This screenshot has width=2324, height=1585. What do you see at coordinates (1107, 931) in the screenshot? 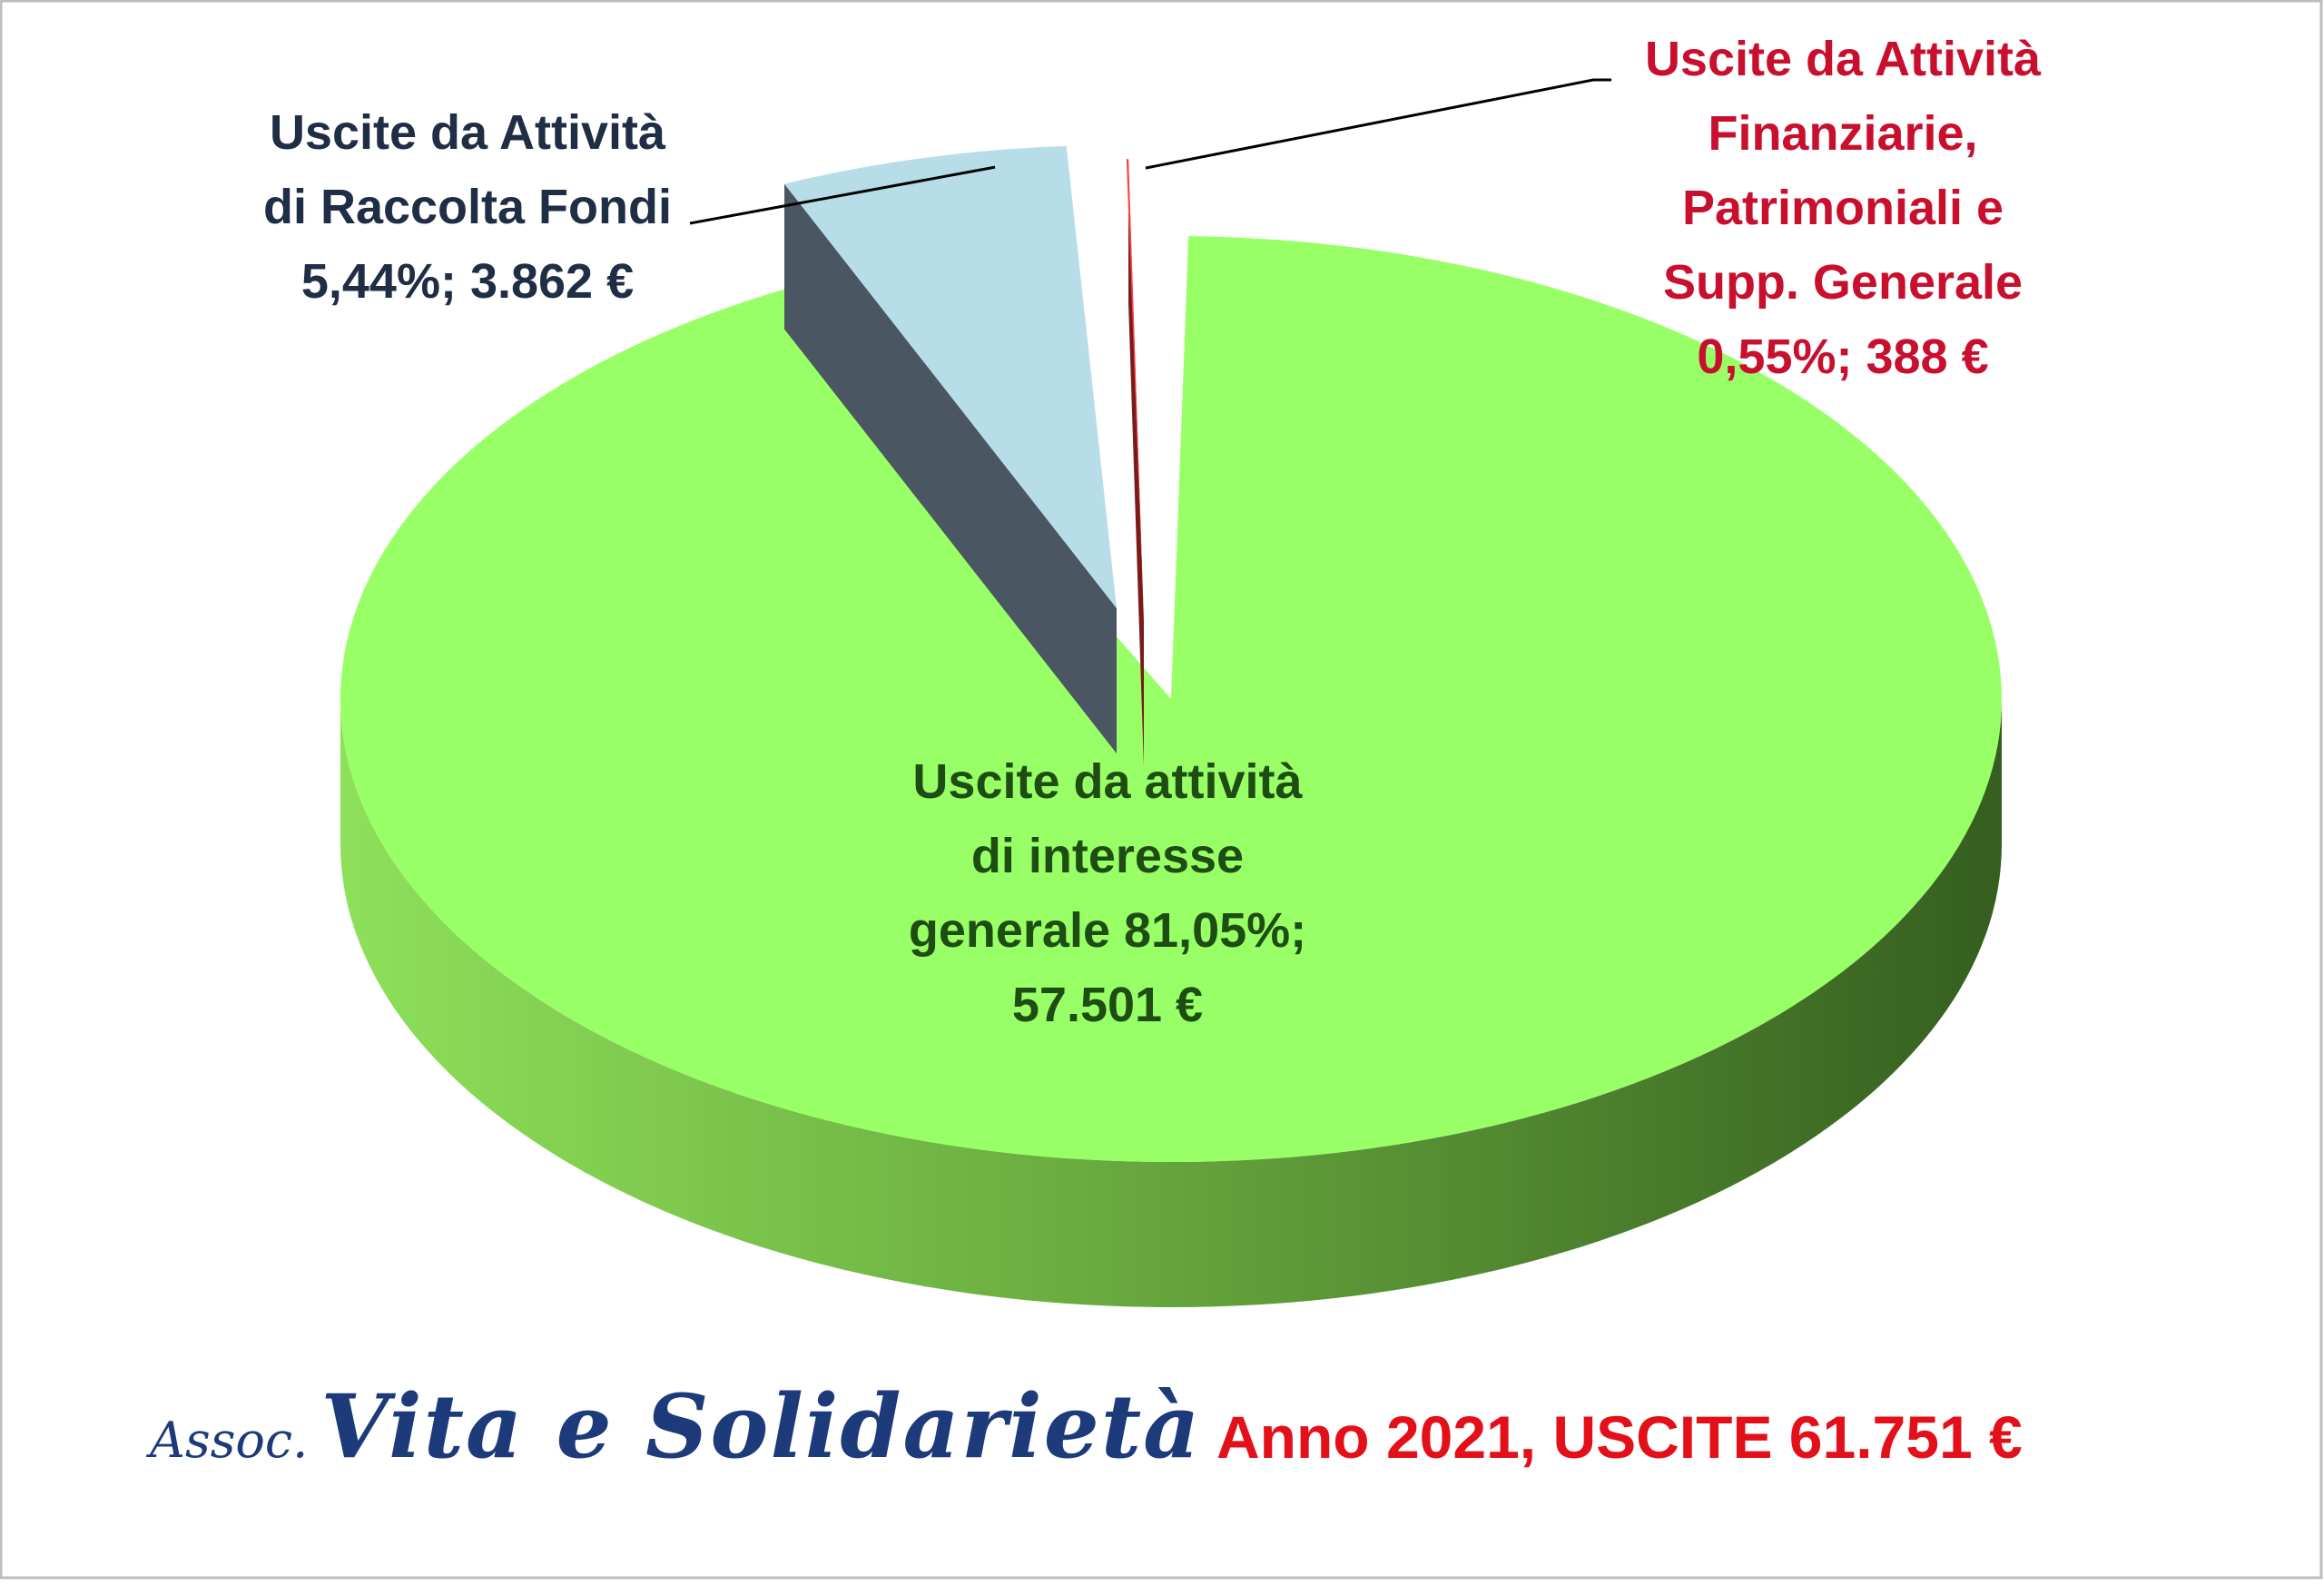
I see `slice-label-line: generale 81,05%;` at bounding box center [1107, 931].